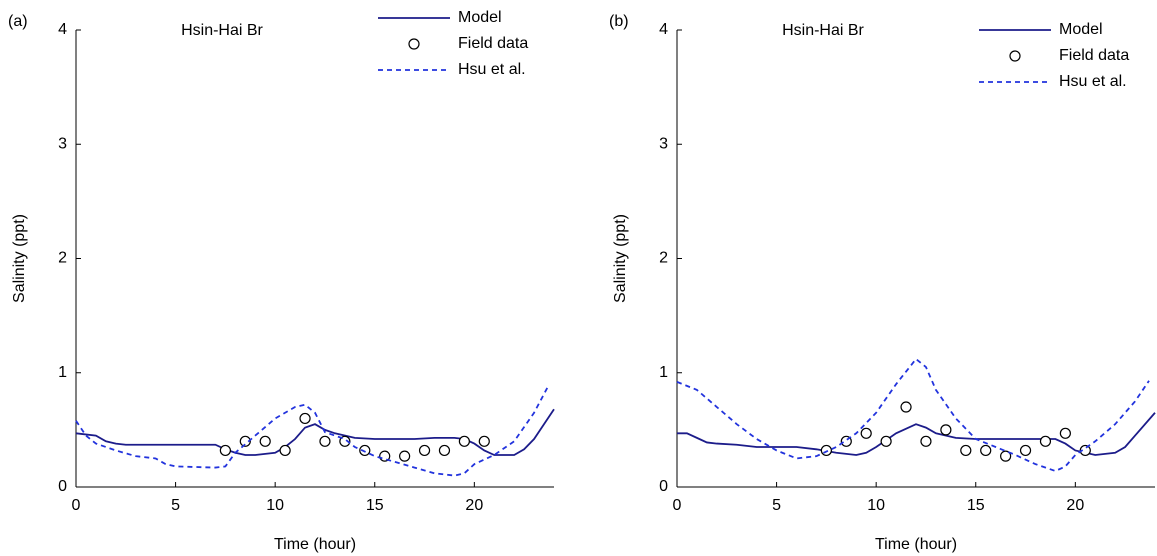  What do you see at coordinates (619, 21) in the screenshot?
I see `panel-label: (b)` at bounding box center [619, 21].